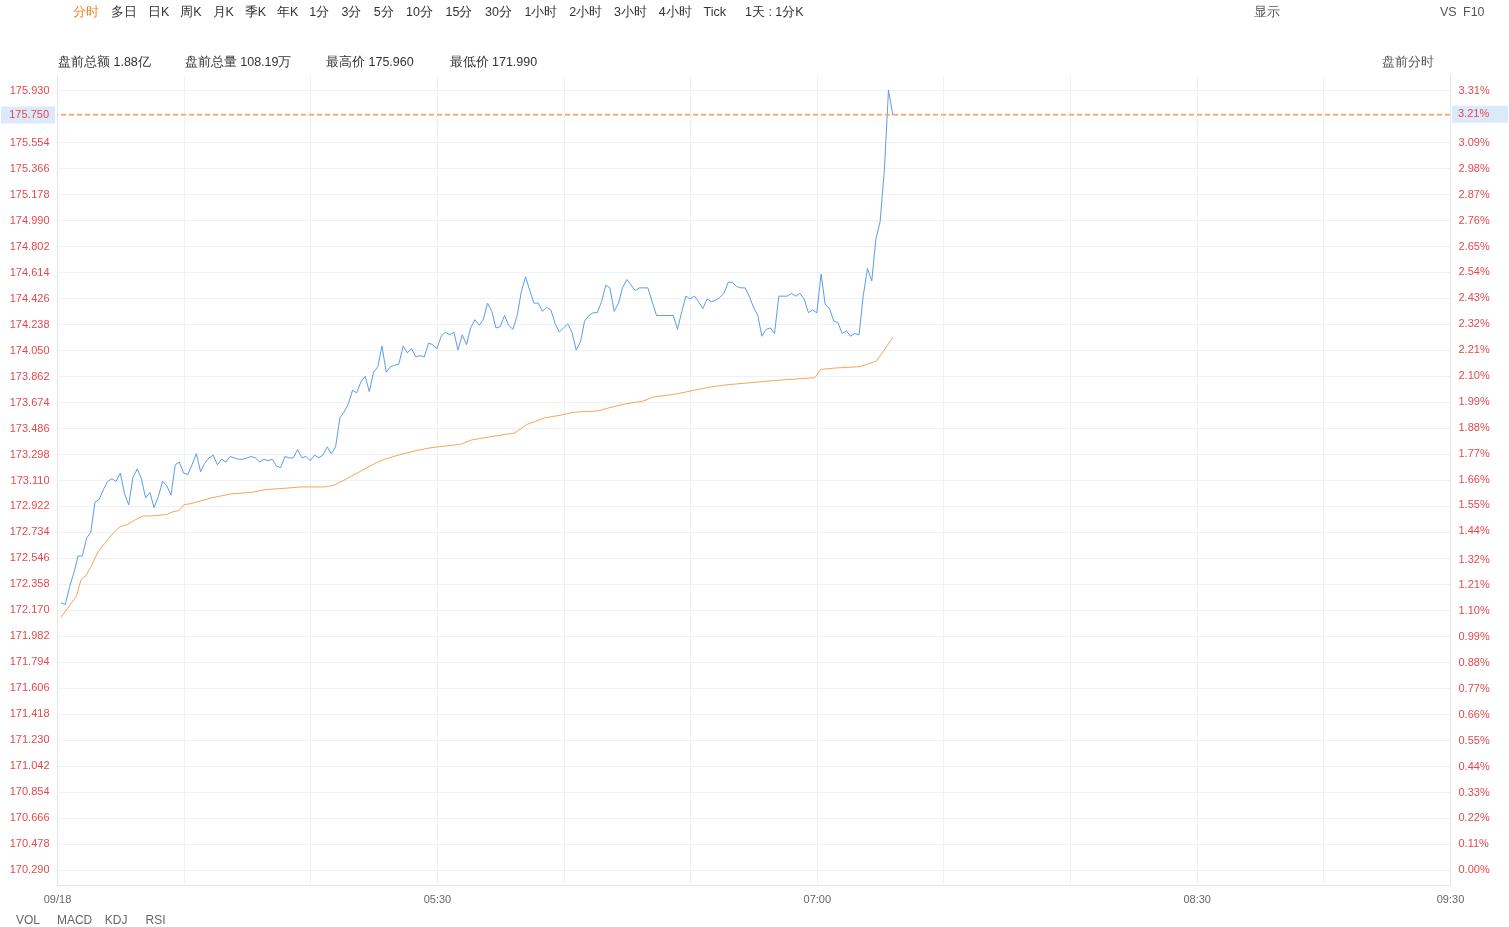 The image size is (1509, 927). Describe the element at coordinates (383, 12) in the screenshot. I see `text: 5分` at that location.